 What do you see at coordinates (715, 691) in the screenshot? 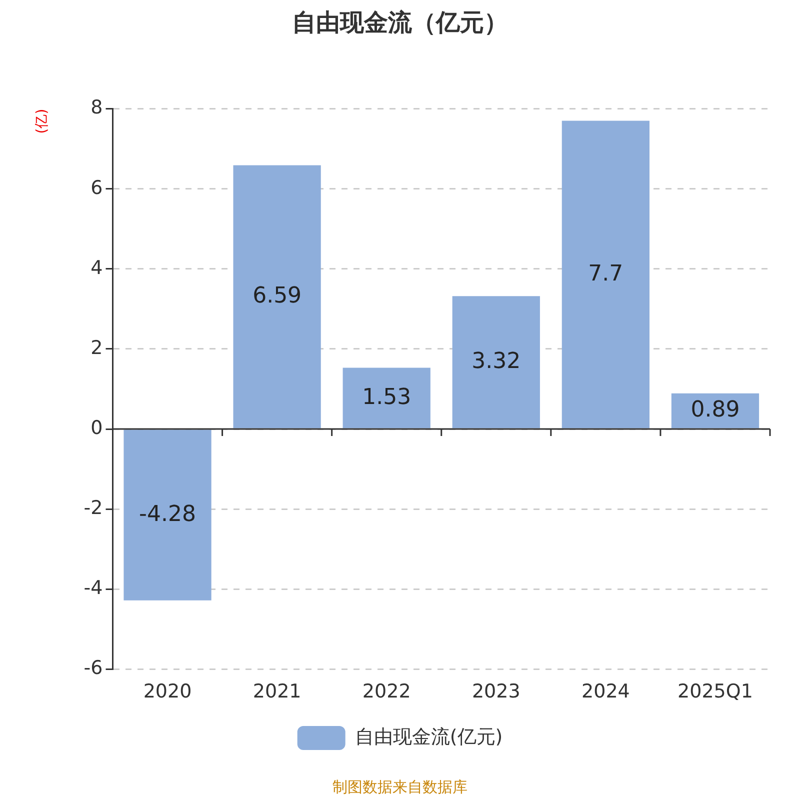
I see `x-tick-label: 2025Q1` at bounding box center [715, 691].